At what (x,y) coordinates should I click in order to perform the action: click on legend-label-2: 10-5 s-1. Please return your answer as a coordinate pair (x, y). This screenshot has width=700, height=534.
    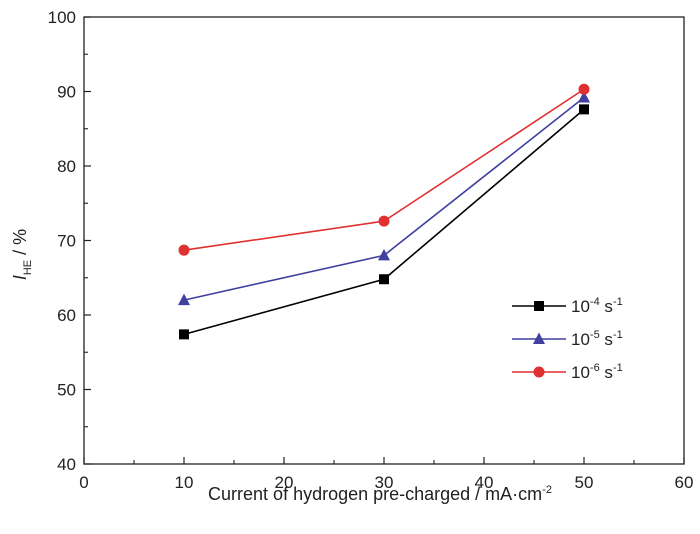
    Looking at the image, I should click on (597, 339).